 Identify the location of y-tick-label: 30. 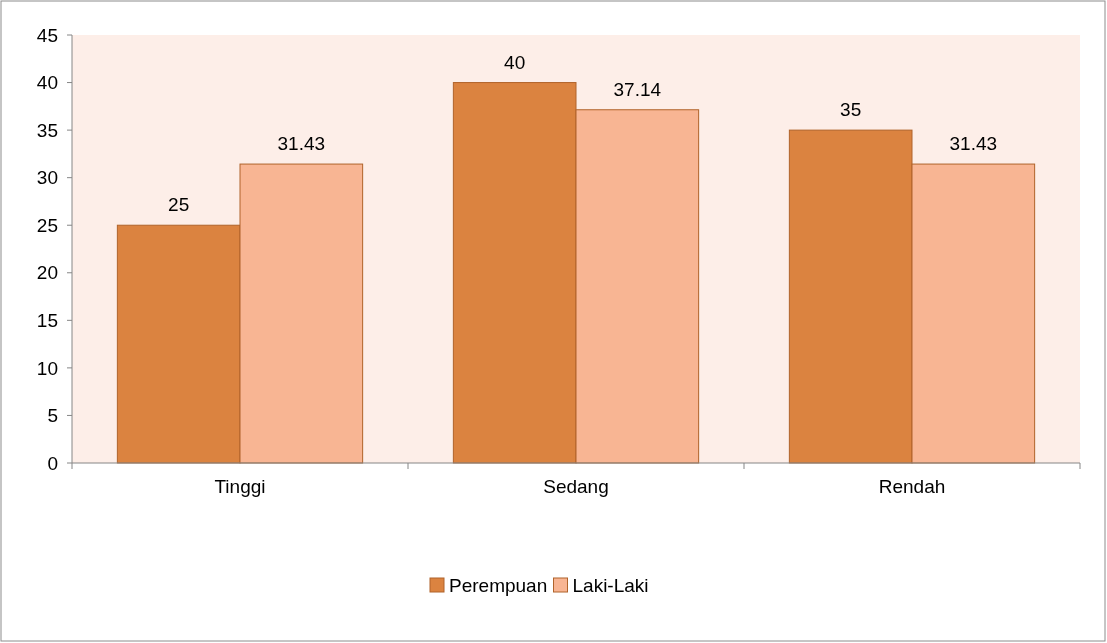
(47, 178).